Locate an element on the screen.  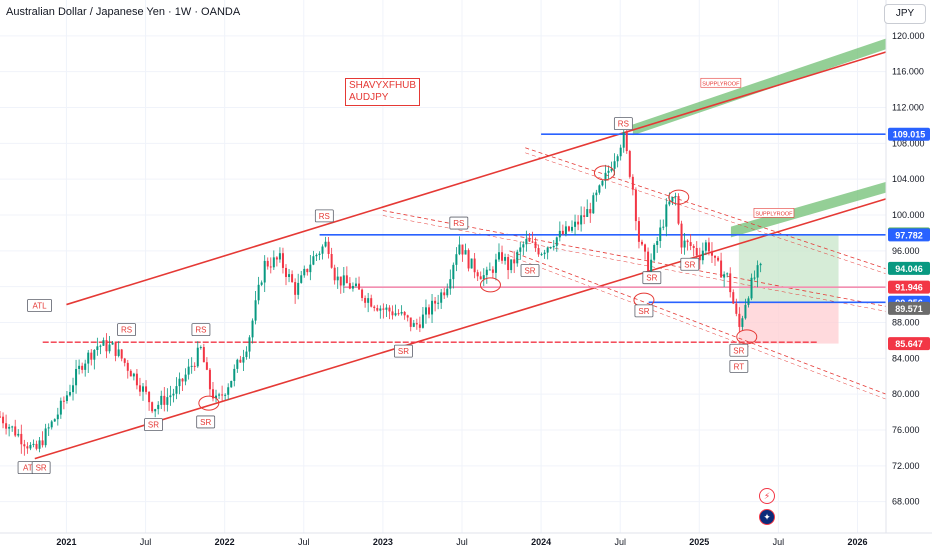
currency-selector: JPY is located at coordinates (905, 14).